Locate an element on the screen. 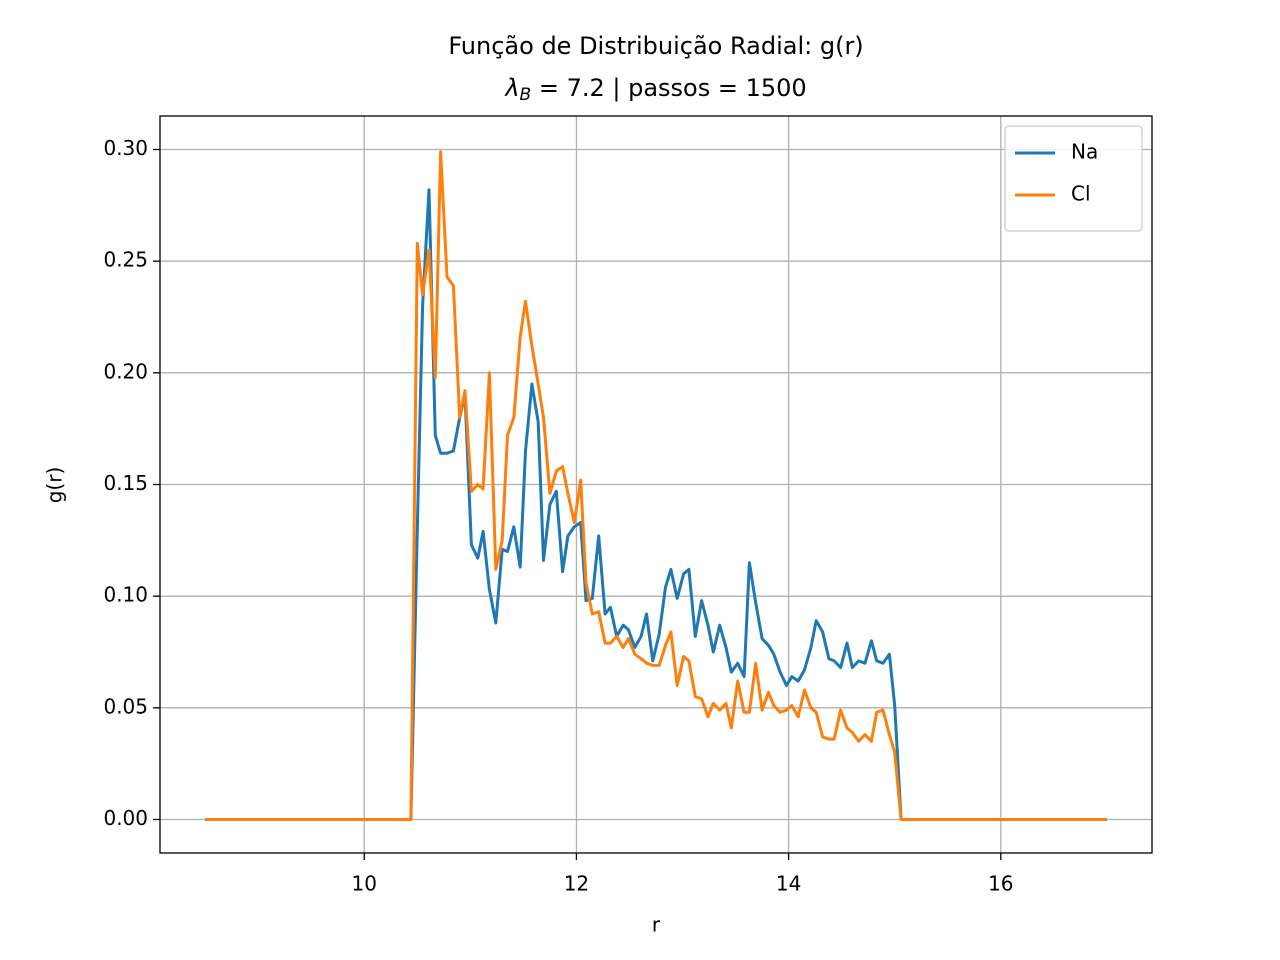  y-tick-label: 0.30 is located at coordinates (125, 148).